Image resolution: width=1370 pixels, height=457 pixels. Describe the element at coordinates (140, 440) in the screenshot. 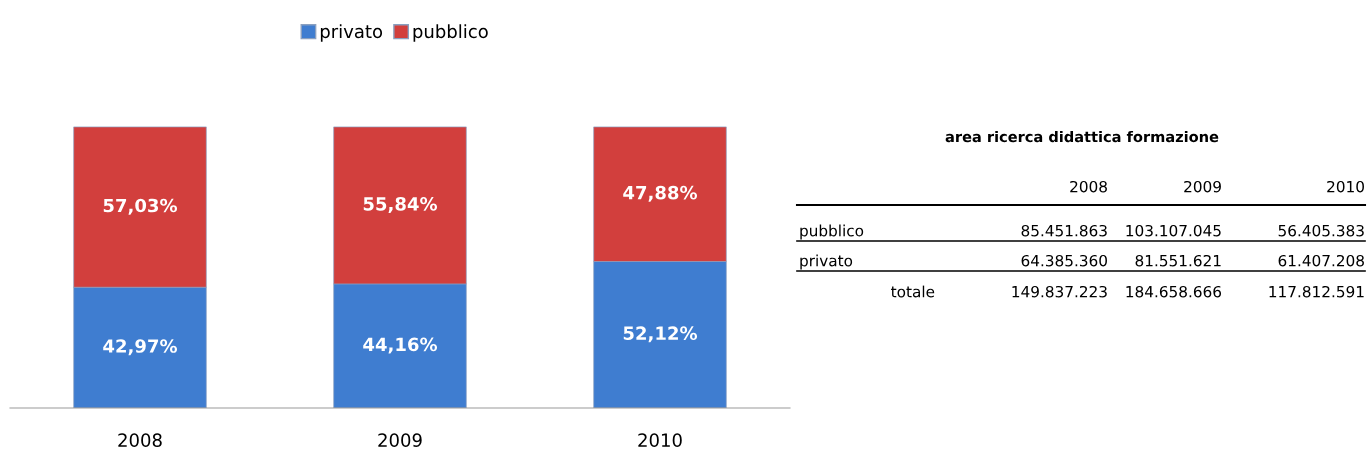

I see `x-tick-label: 2008` at that location.